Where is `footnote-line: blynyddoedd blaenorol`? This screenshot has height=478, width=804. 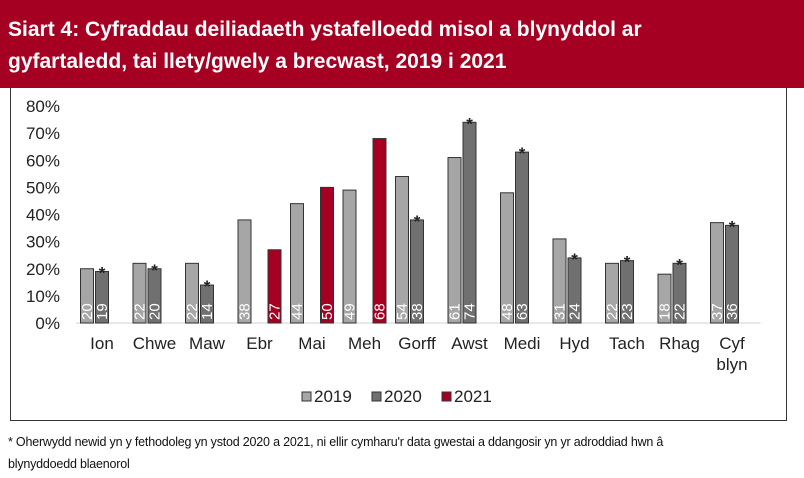 footnote-line: blynyddoedd blaenorol is located at coordinates (69, 464).